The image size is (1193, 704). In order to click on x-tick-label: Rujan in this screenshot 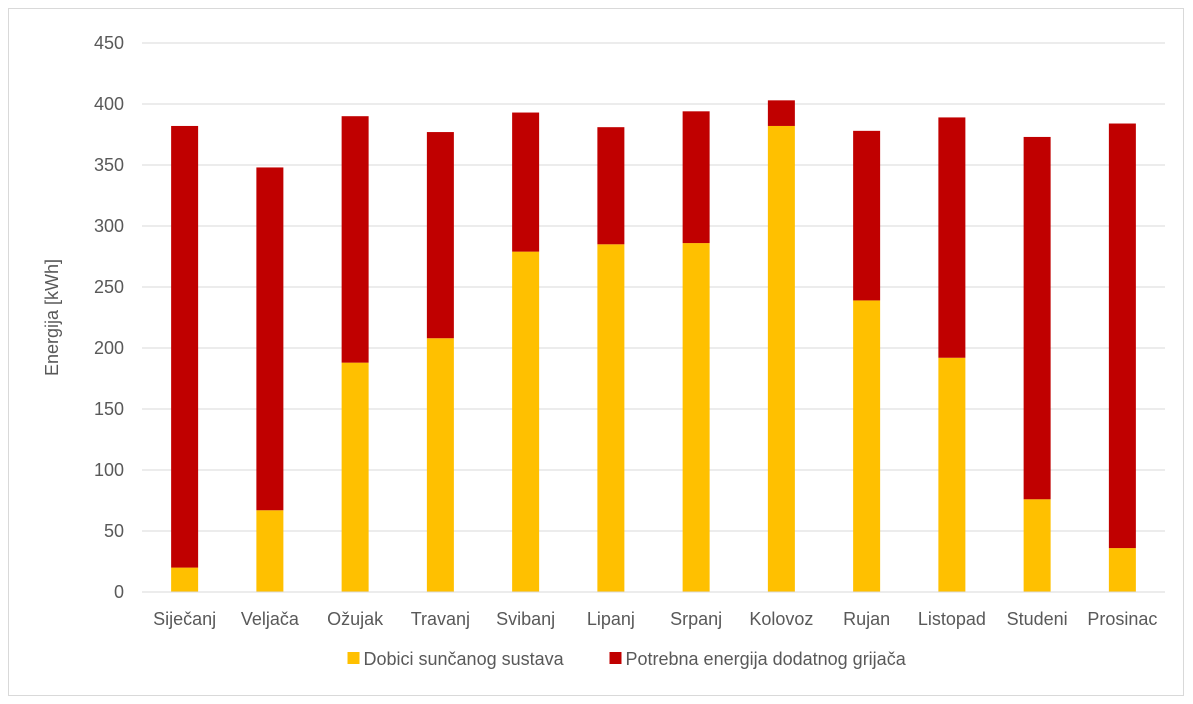, I will do `click(866, 619)`.